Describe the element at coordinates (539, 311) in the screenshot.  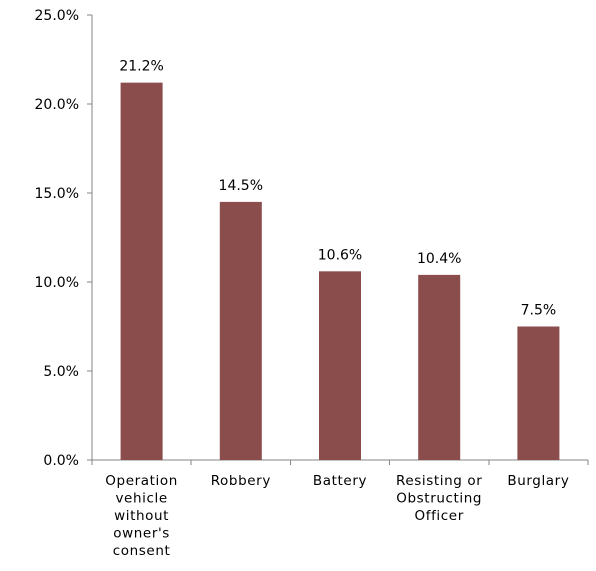
I see `data-label: 7.5%` at that location.